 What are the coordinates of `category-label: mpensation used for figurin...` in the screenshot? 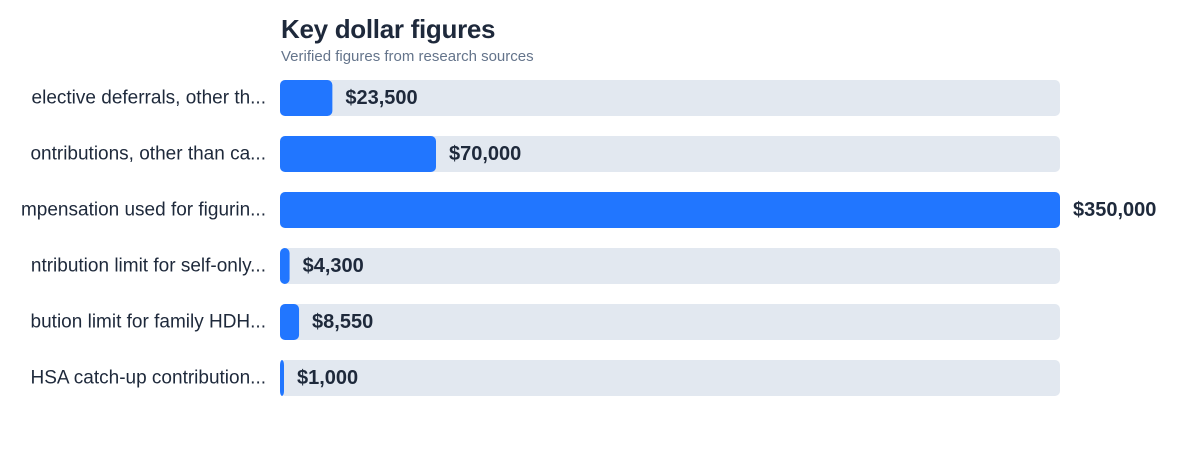 It's located at (143, 210).